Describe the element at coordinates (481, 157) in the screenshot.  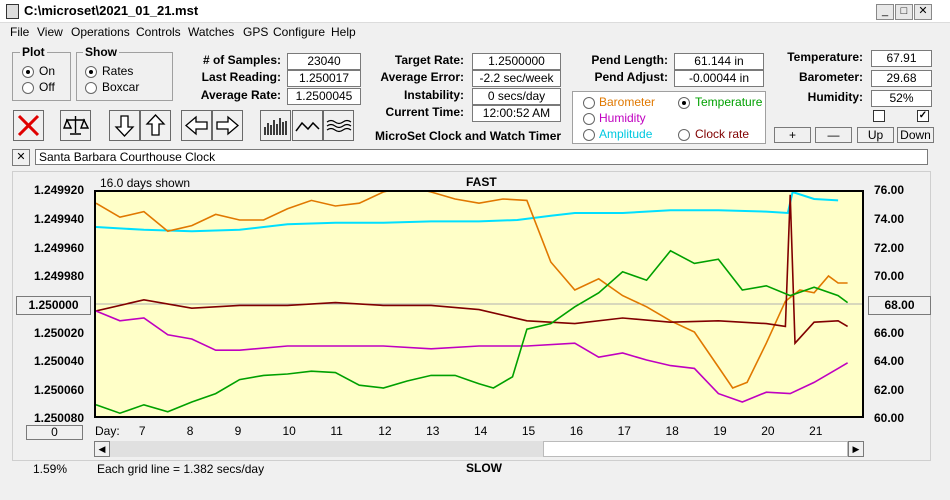
I see `clock-name-input: Santa Barbara Courthouse Clock` at that location.